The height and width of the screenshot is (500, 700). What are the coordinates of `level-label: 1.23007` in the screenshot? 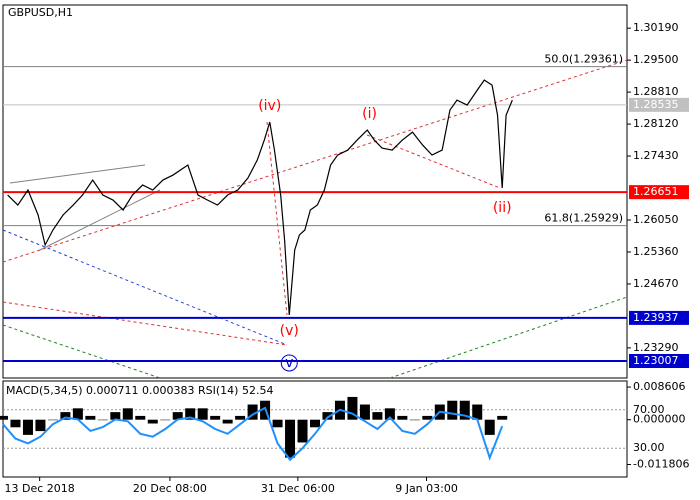 It's located at (656, 360).